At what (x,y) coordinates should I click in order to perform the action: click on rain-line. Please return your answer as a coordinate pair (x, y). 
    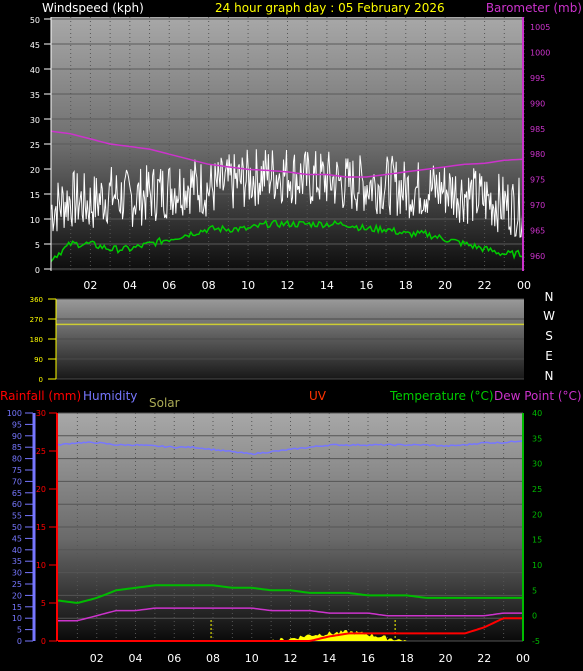
    Looking at the image, I should click on (290, 629).